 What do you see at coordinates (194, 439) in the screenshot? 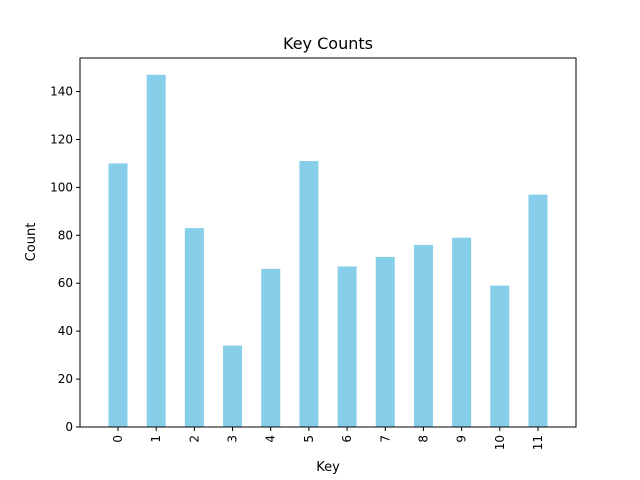
I see `x-tick-label: 2` at bounding box center [194, 439].